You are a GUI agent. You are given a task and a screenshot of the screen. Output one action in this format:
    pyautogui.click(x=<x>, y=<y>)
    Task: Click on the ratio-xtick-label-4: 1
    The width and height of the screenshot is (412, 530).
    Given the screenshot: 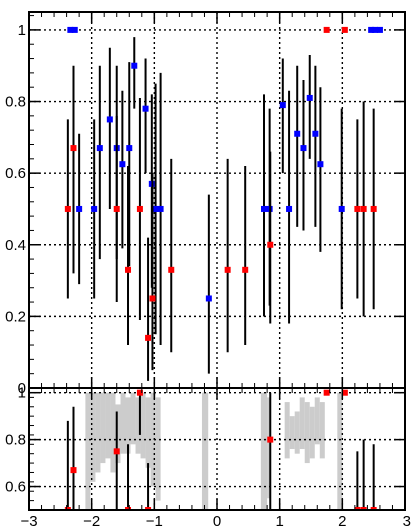 What is the action you would take?
    pyautogui.click(x=279, y=521)
    